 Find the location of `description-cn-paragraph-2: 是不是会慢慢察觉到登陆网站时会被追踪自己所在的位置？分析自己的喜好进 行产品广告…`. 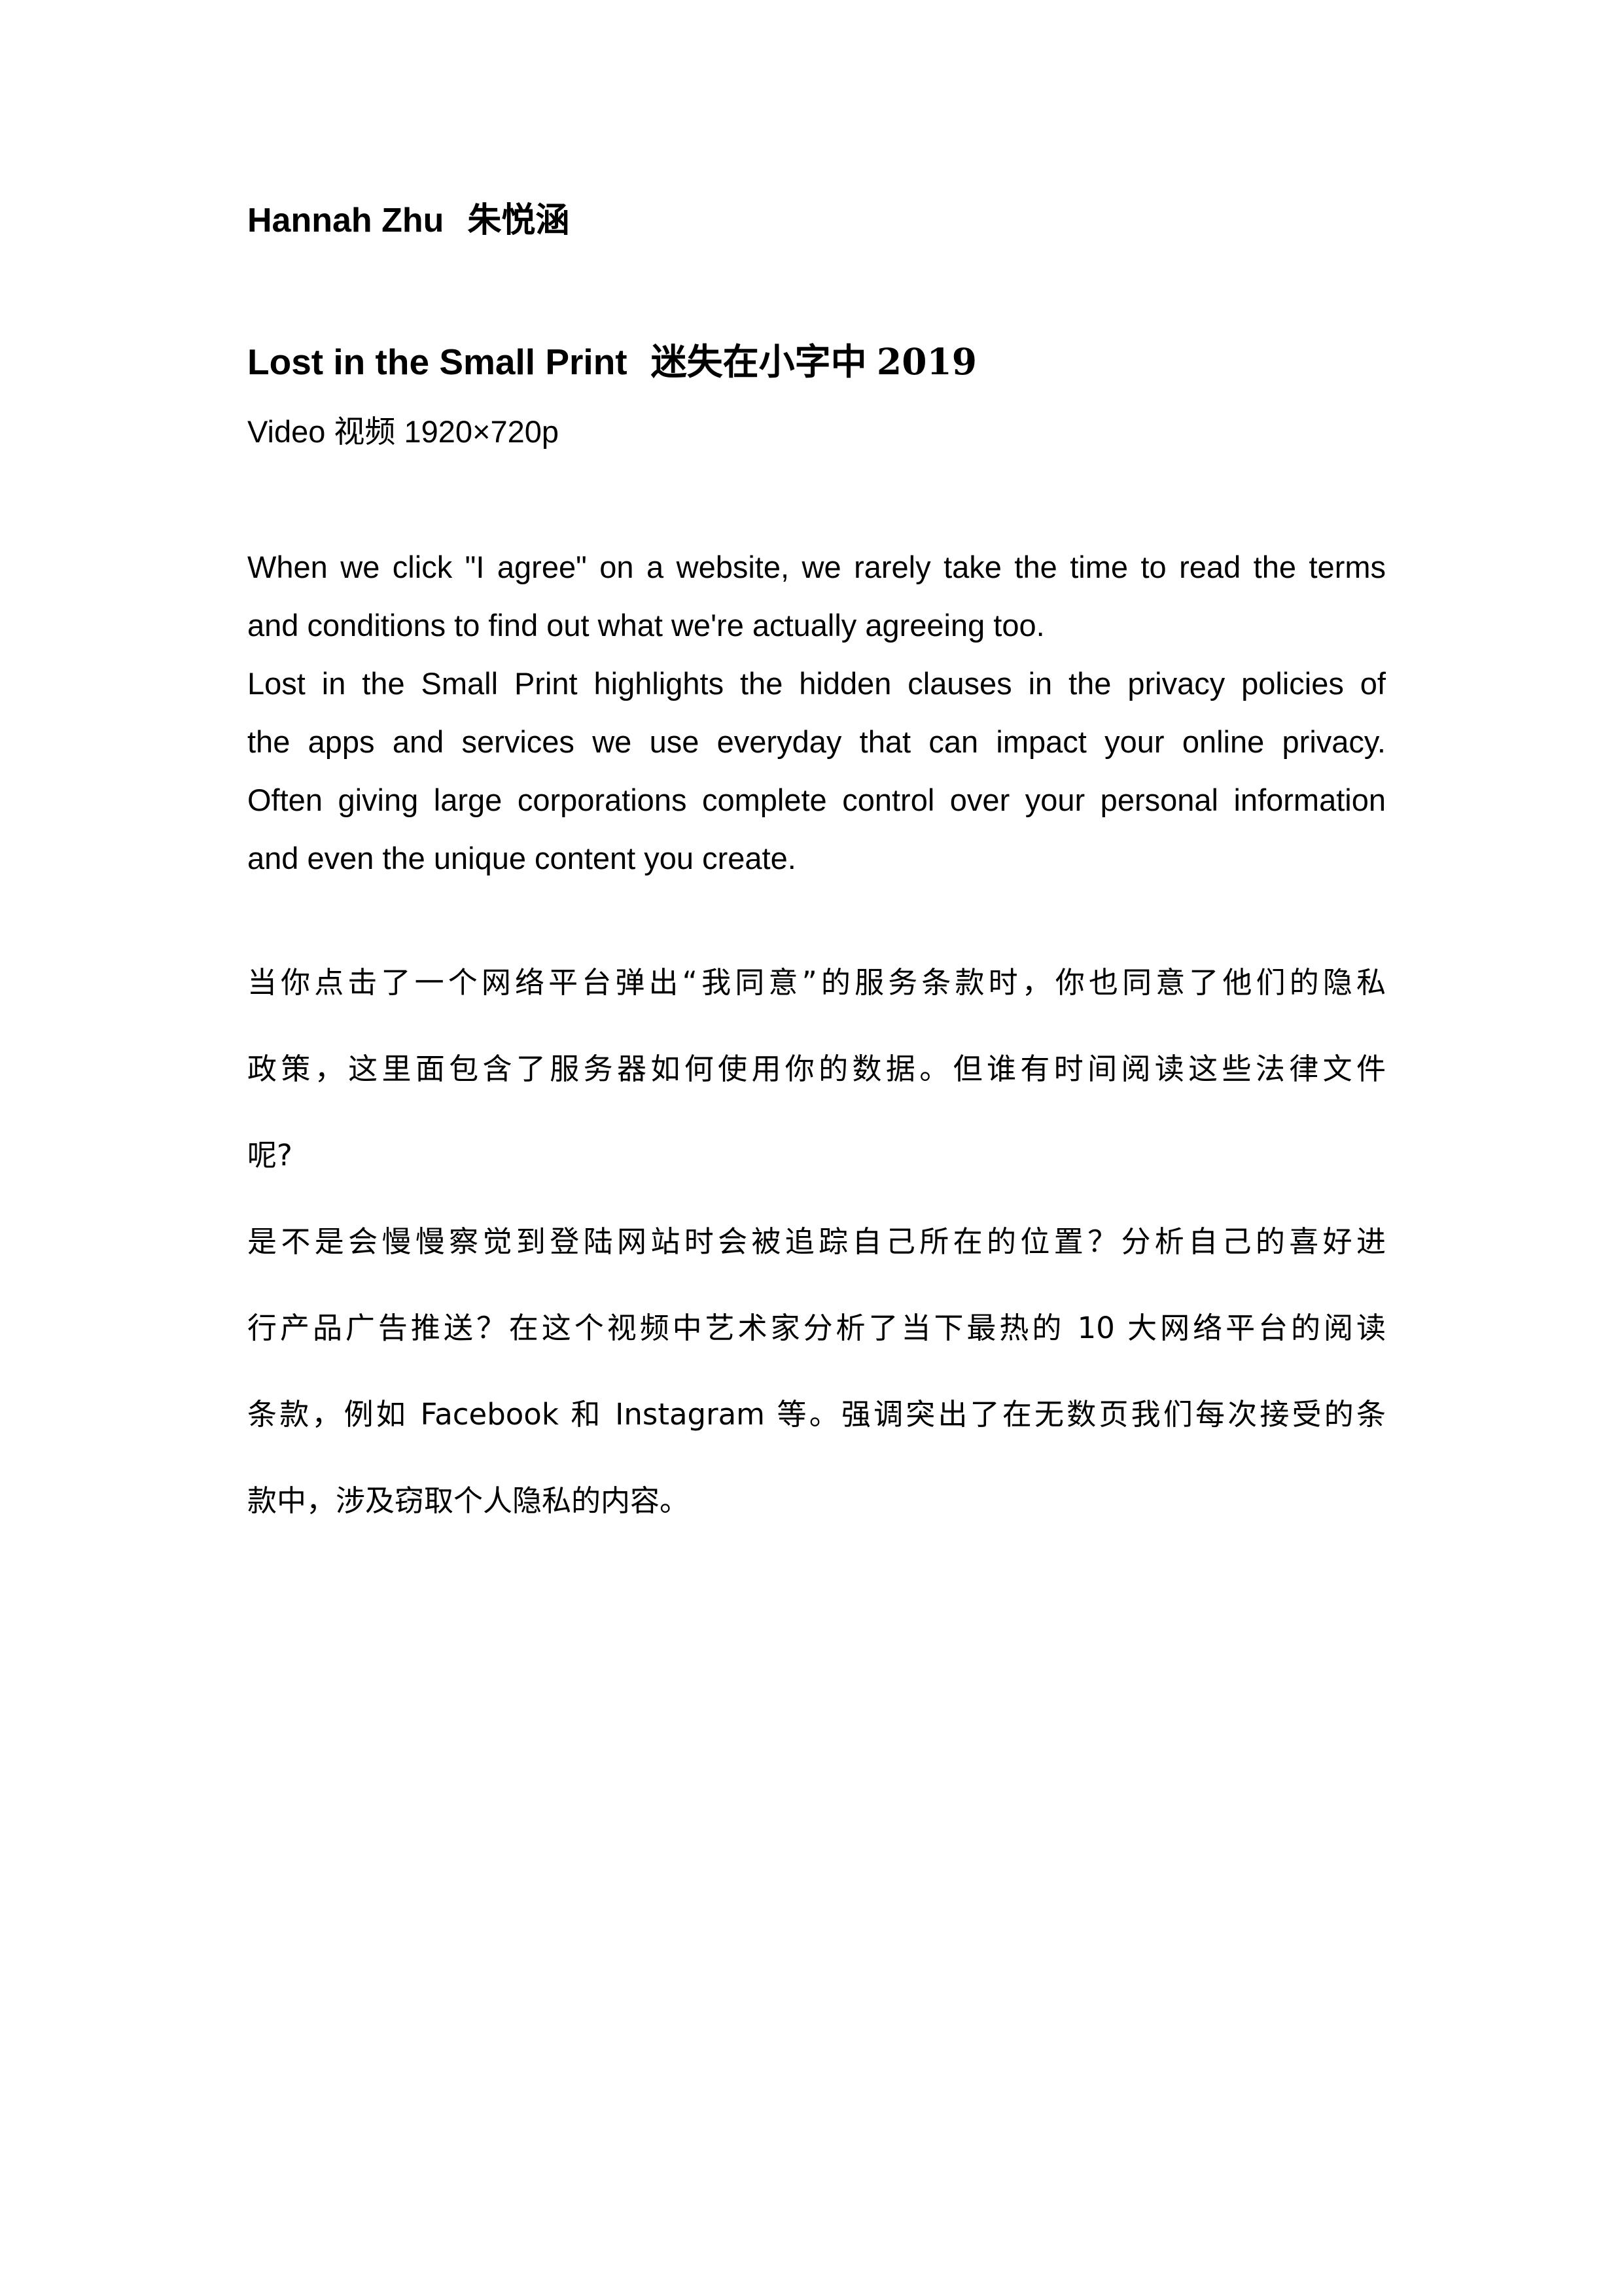

description-cn-paragraph-2: 是不是会慢慢察觉到登陆网站时会被追踪自己所在的位置？分析自己的喜好进 行产品广告… is located at coordinates (817, 1371).